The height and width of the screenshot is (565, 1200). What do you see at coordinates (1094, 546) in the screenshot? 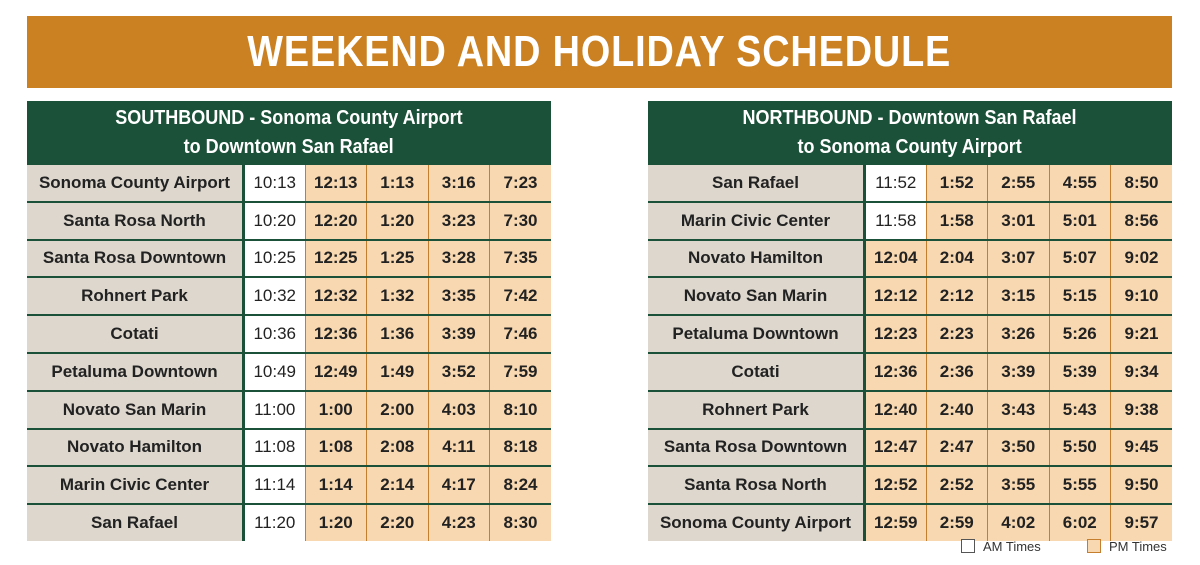
I see `pm-swatch` at bounding box center [1094, 546].